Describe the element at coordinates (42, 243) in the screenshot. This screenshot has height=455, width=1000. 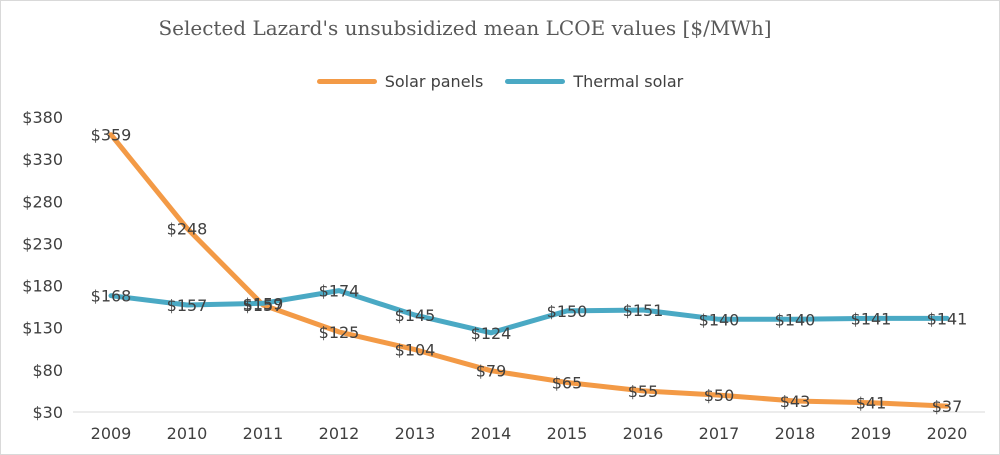
I see `y-tick-label: $230` at that location.